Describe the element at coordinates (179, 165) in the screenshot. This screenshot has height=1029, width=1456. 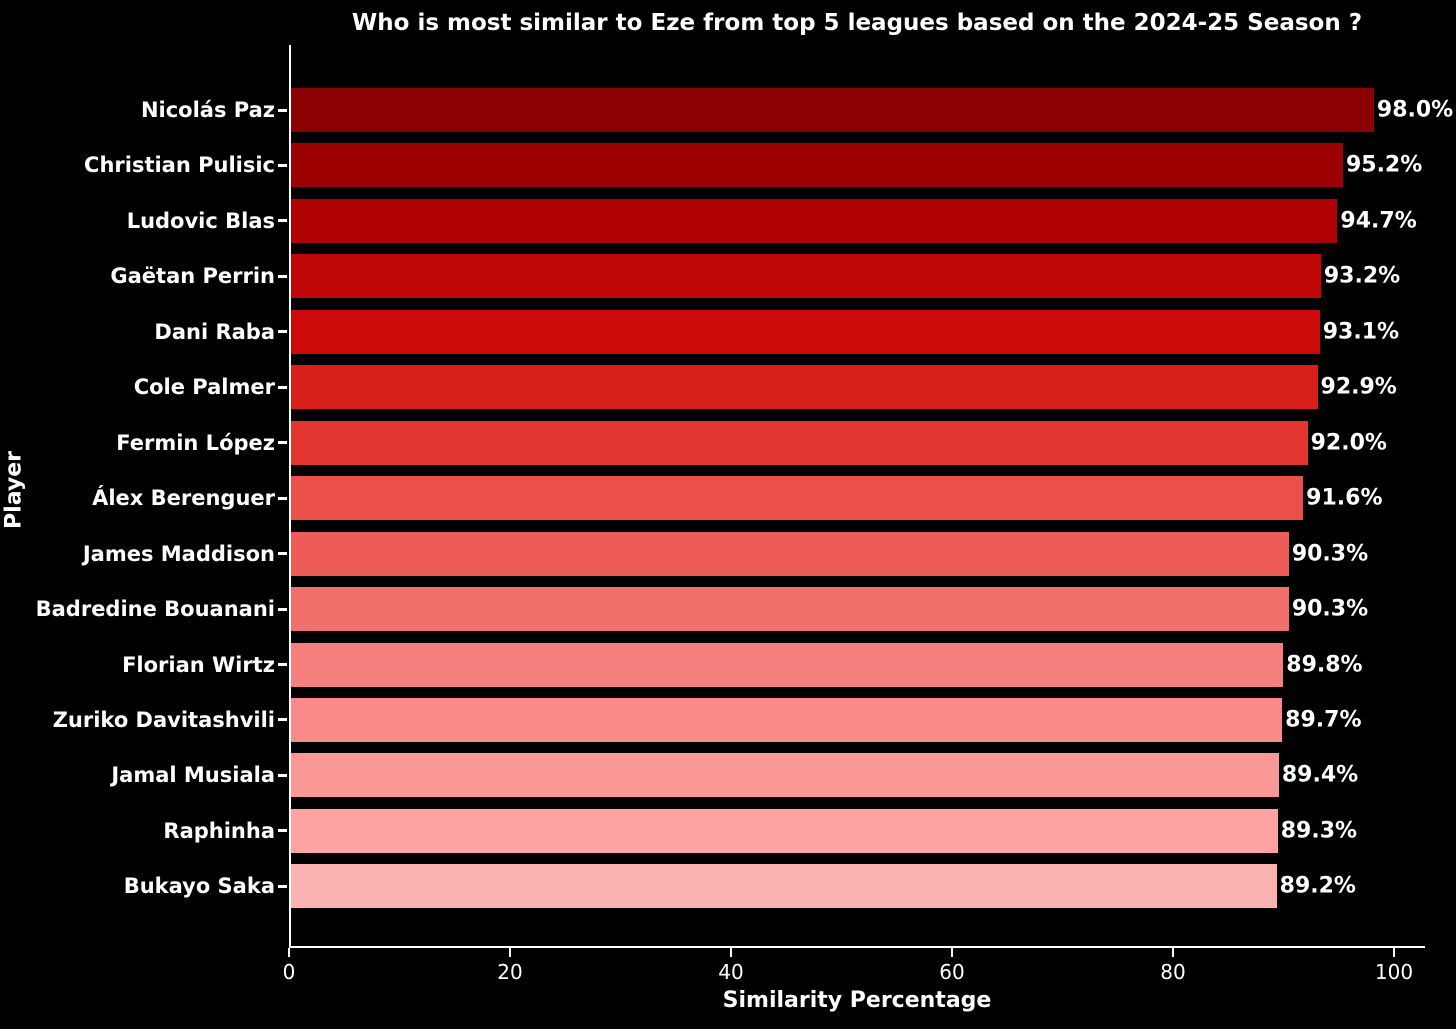
I see `y-tick-label: Christian Pulisic` at that location.